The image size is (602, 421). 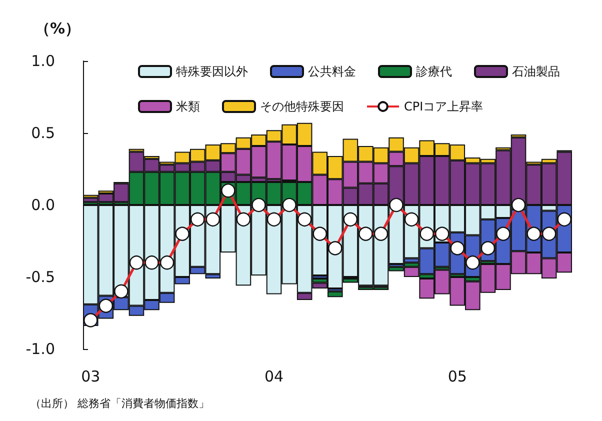 I want to click on legend-label: 特殊要因以外, so click(x=212, y=71).